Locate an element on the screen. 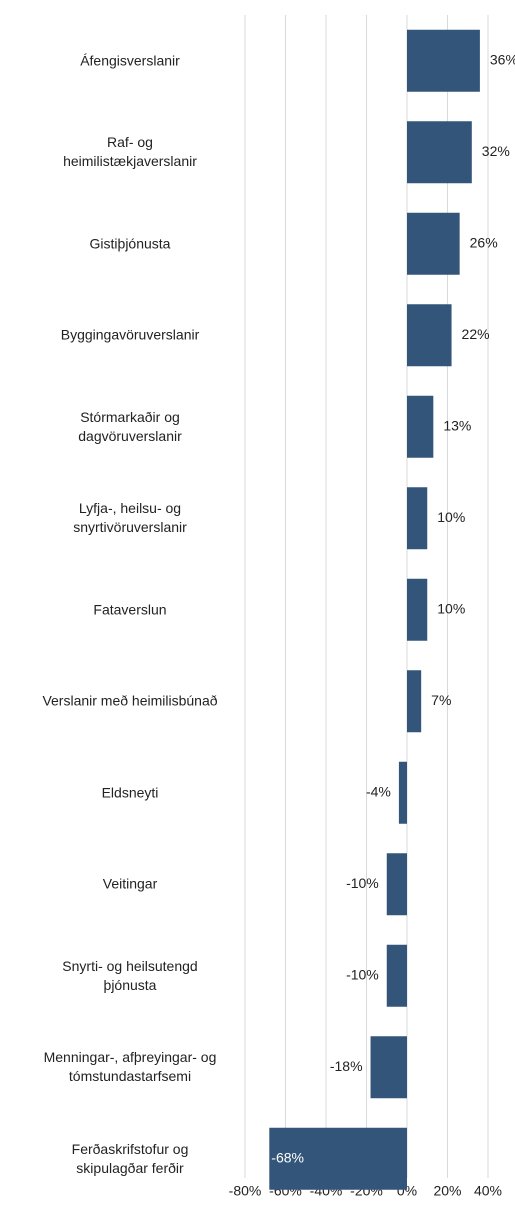  value-label: 22% is located at coordinates (476, 334).